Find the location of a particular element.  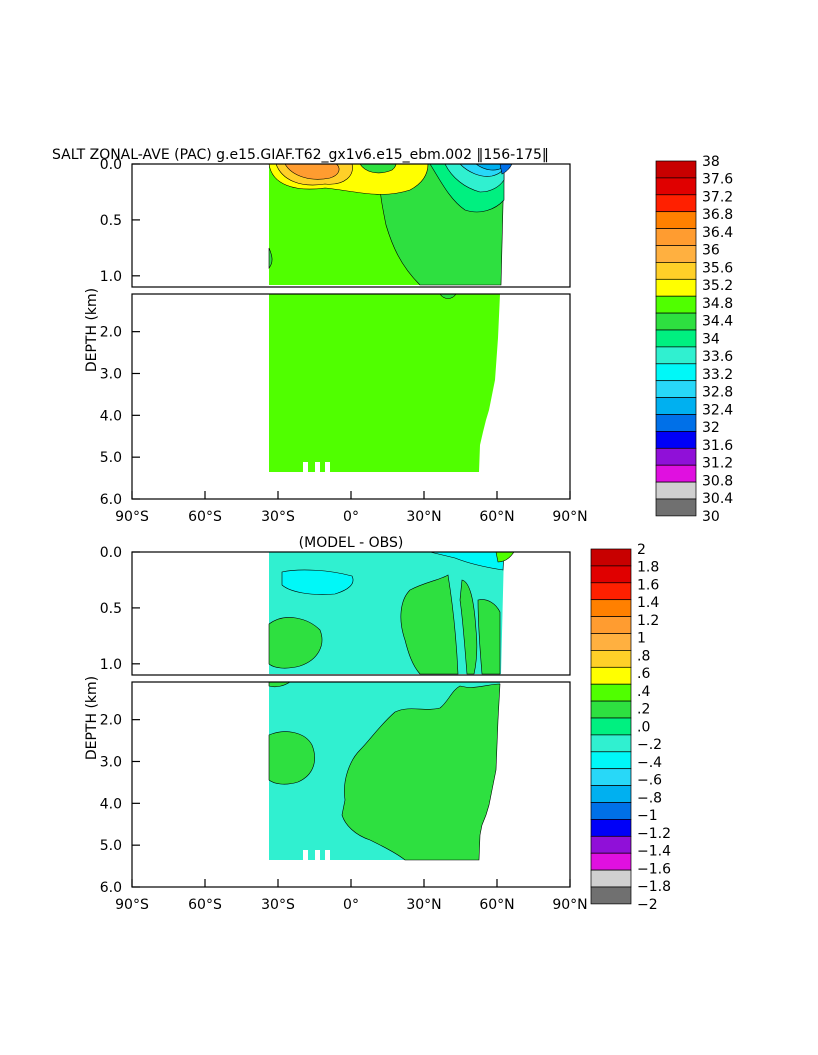

colorbar-label: 1 is located at coordinates (641, 639).